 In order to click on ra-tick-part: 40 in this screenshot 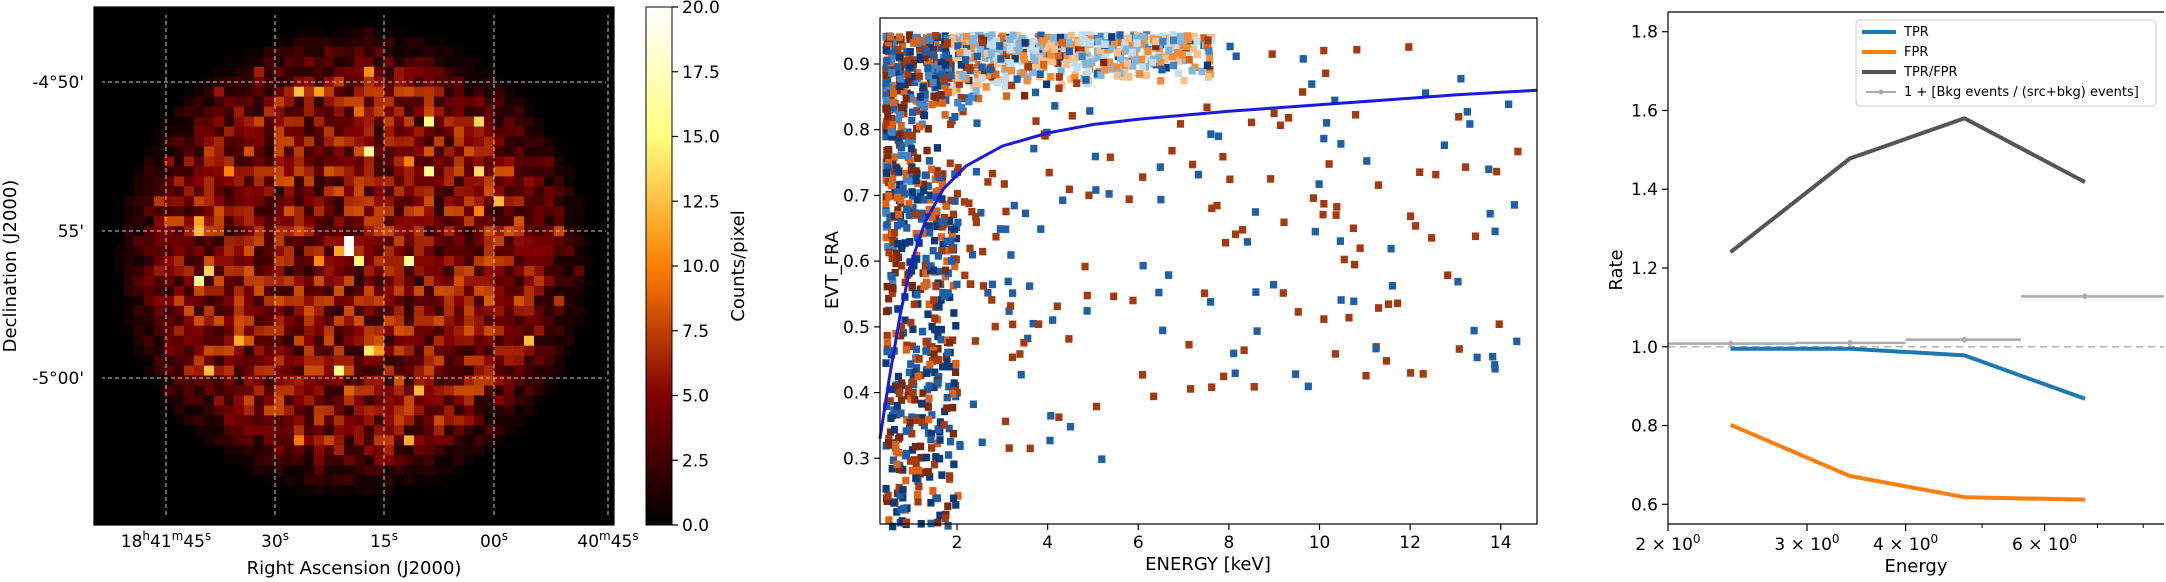, I will do `click(588, 542)`.